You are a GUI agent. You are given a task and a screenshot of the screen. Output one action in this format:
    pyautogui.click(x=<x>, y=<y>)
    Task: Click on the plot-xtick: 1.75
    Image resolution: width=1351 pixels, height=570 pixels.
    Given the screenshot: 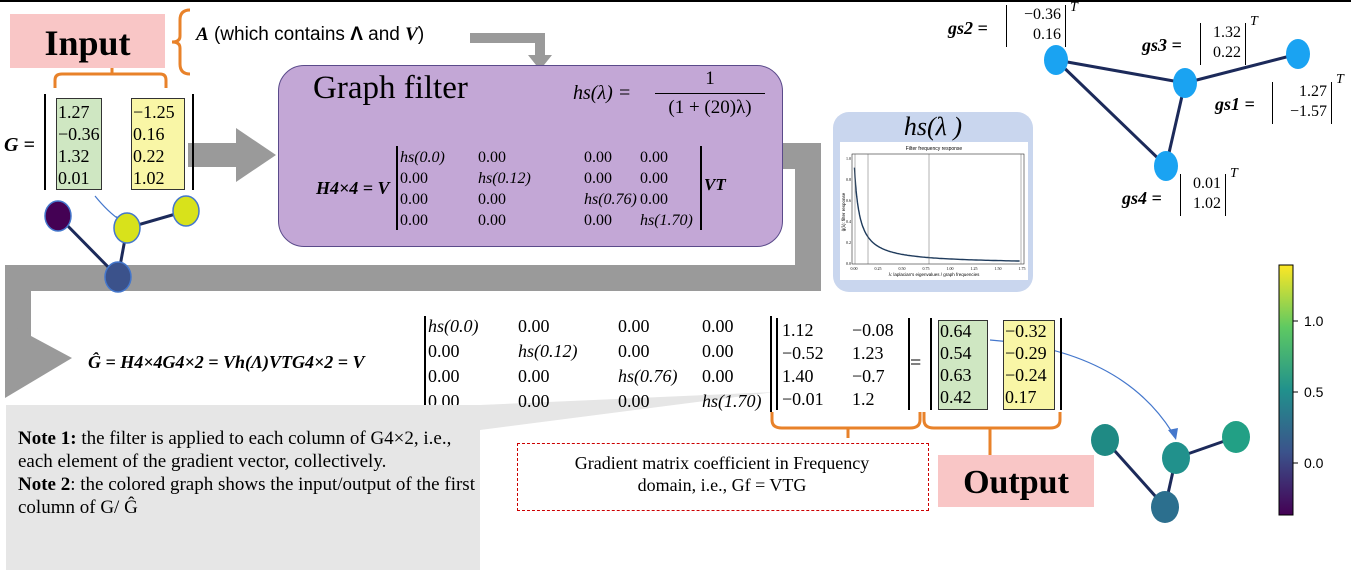 What is the action you would take?
    pyautogui.click(x=1022, y=268)
    